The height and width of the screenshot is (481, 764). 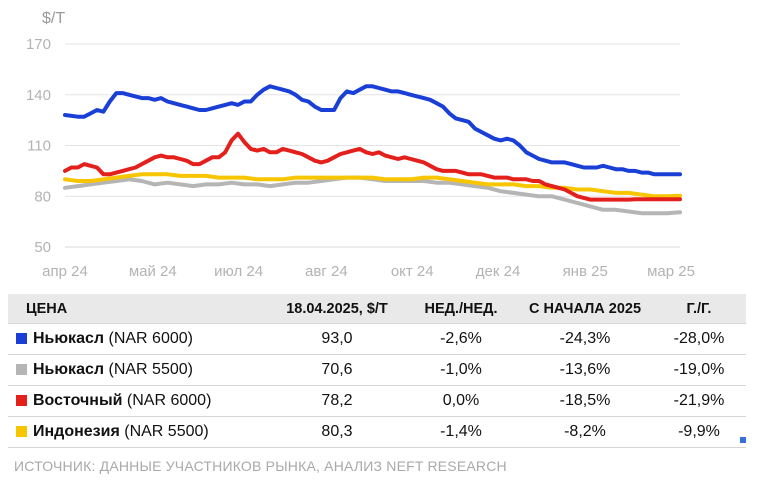 I want to click on row-price: 93,0, so click(x=337, y=339).